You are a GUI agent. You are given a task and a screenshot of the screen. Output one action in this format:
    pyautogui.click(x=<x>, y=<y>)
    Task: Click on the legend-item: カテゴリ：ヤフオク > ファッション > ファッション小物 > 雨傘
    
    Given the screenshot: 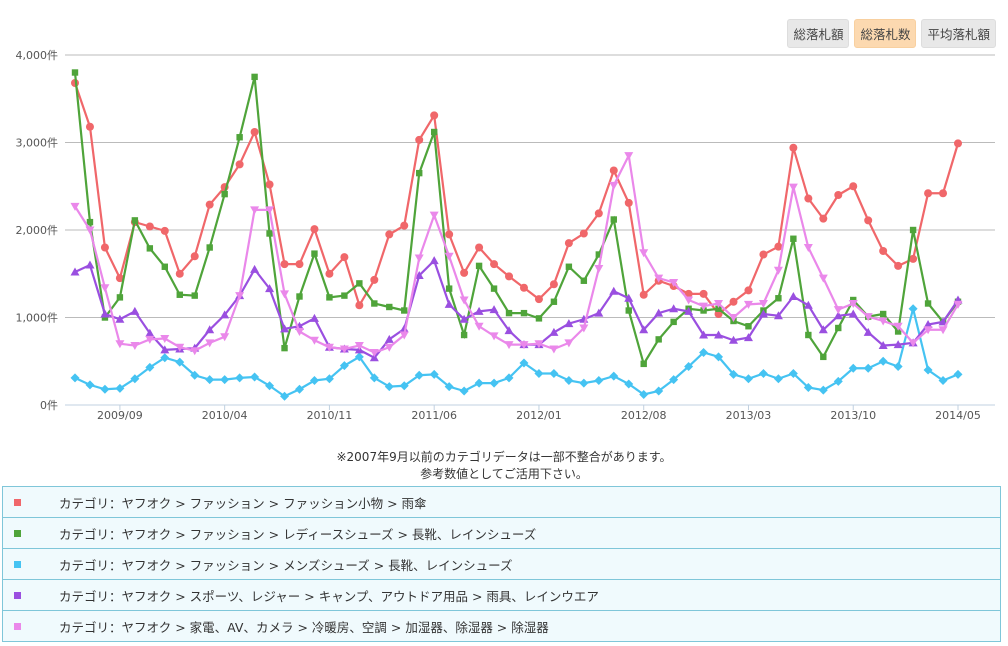 What is the action you would take?
    pyautogui.click(x=501, y=502)
    